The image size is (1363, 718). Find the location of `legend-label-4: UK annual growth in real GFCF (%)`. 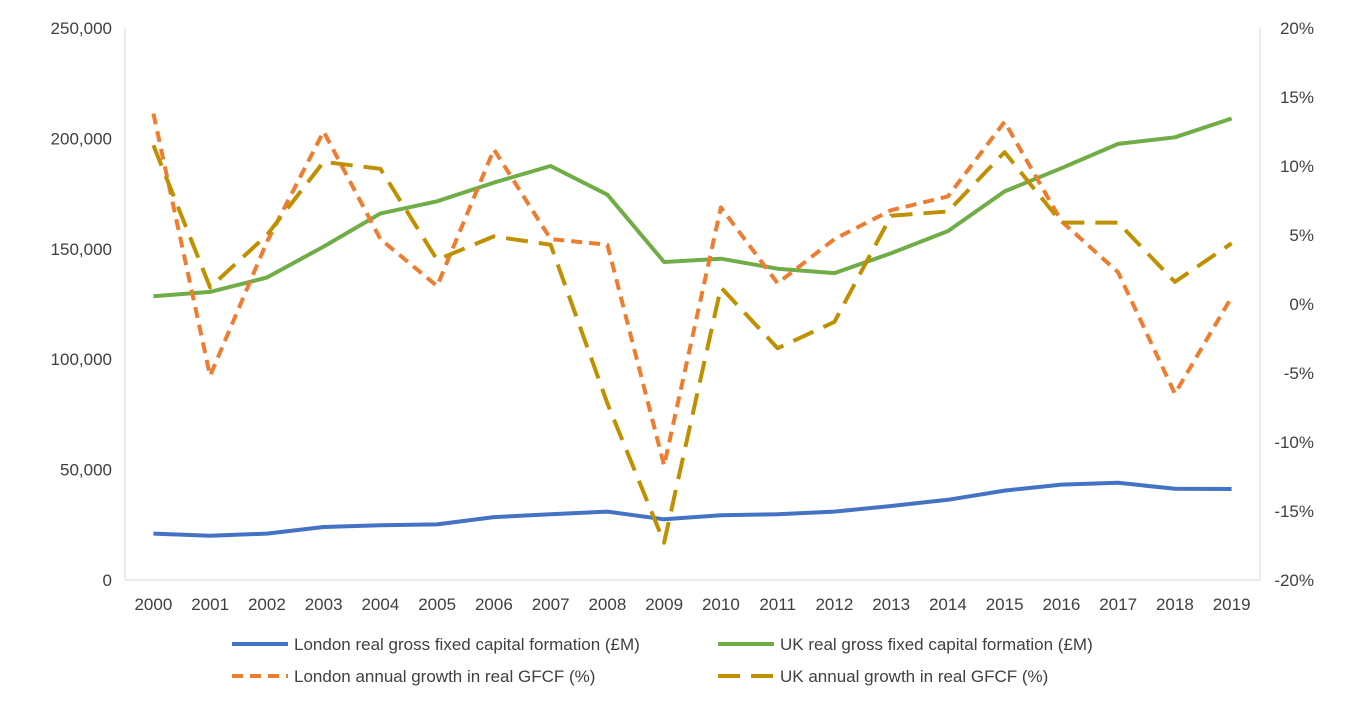

legend-label-4: UK annual growth in real GFCF (%) is located at coordinates (914, 676).